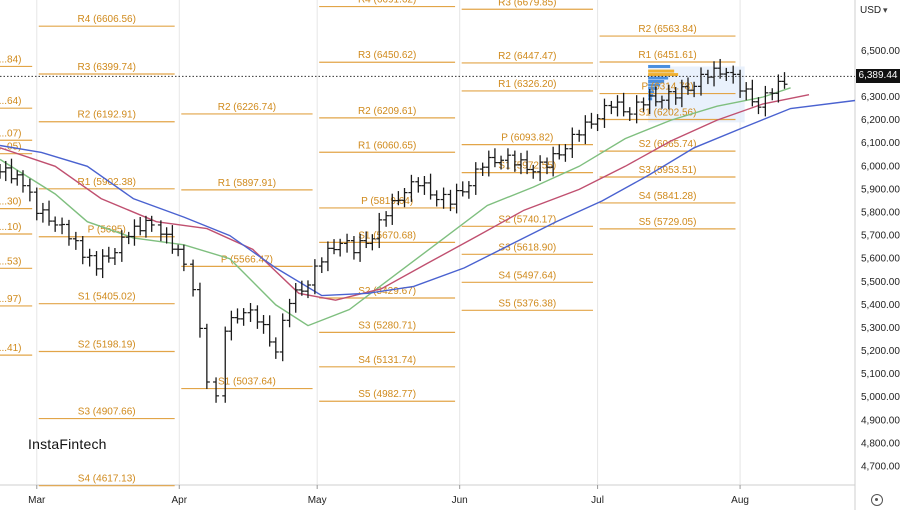  What do you see at coordinates (885, 10) in the screenshot?
I see `chevron-down-icon: ▾` at bounding box center [885, 10].